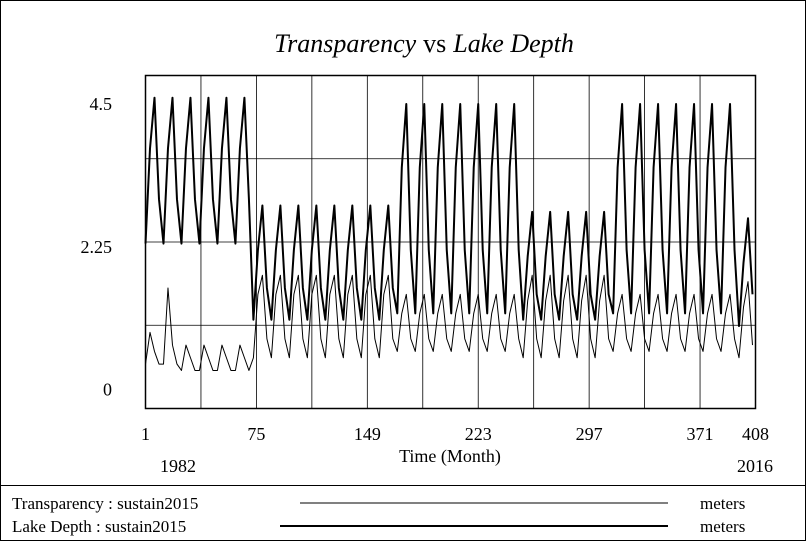 This screenshot has height=541, width=806. Describe the element at coordinates (589, 434) in the screenshot. I see `x-tick-label: 297` at that location.